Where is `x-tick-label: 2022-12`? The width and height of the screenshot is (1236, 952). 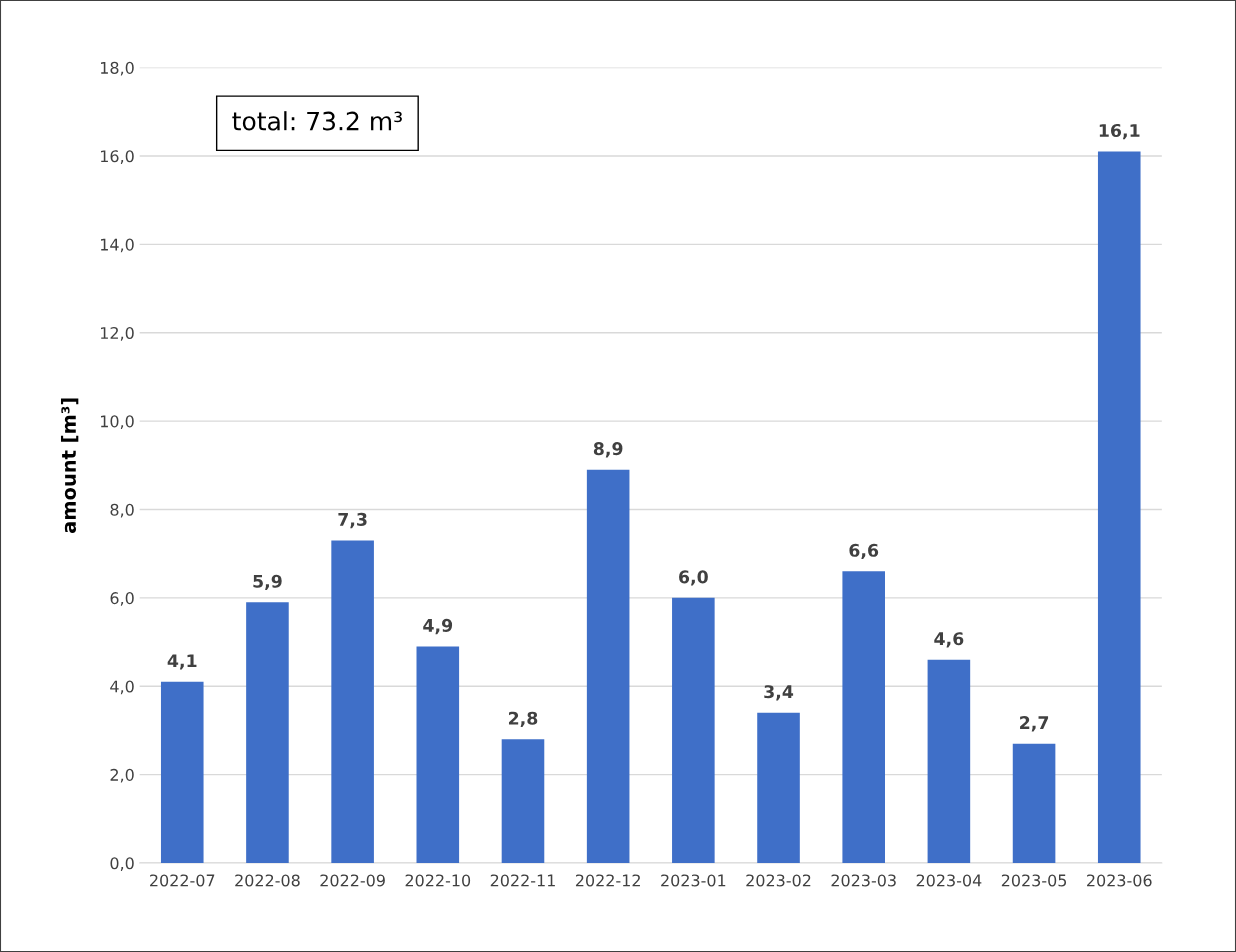 x-tick-label: 2022-12 is located at coordinates (607, 880).